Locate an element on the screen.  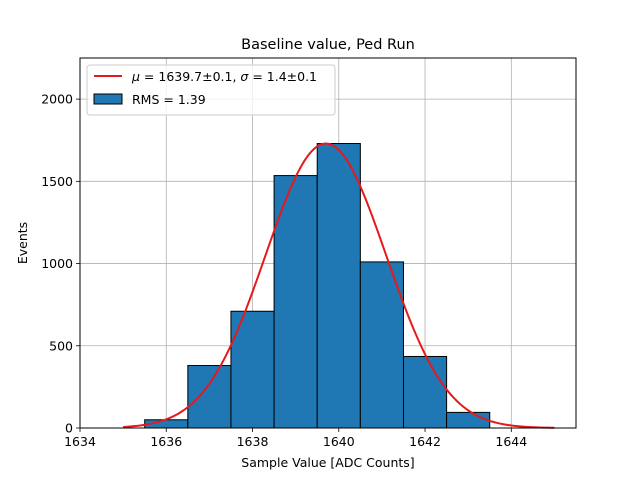
x-tick-label: 1636 is located at coordinates (166, 441).